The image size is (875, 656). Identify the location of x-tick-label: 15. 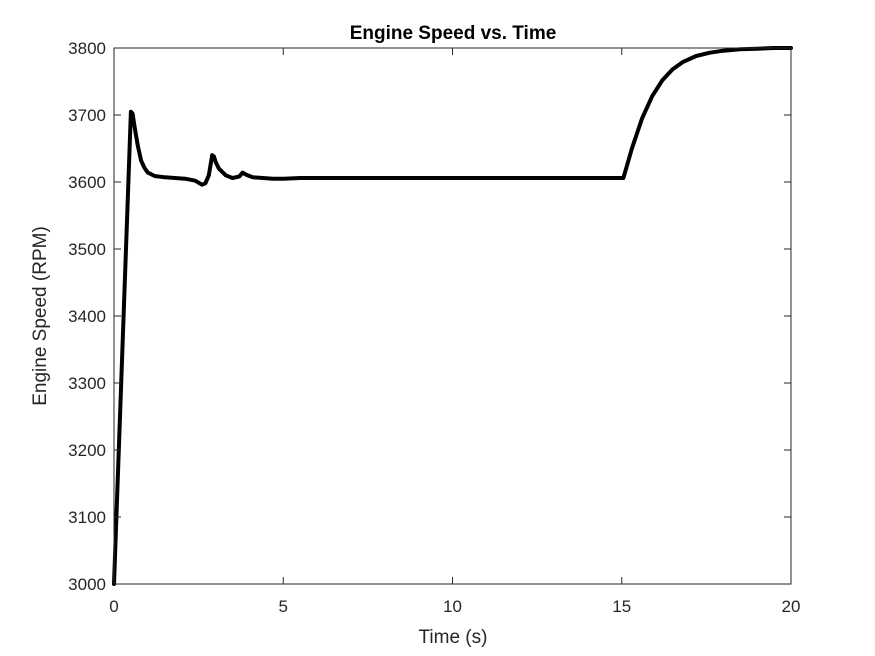
(621, 606).